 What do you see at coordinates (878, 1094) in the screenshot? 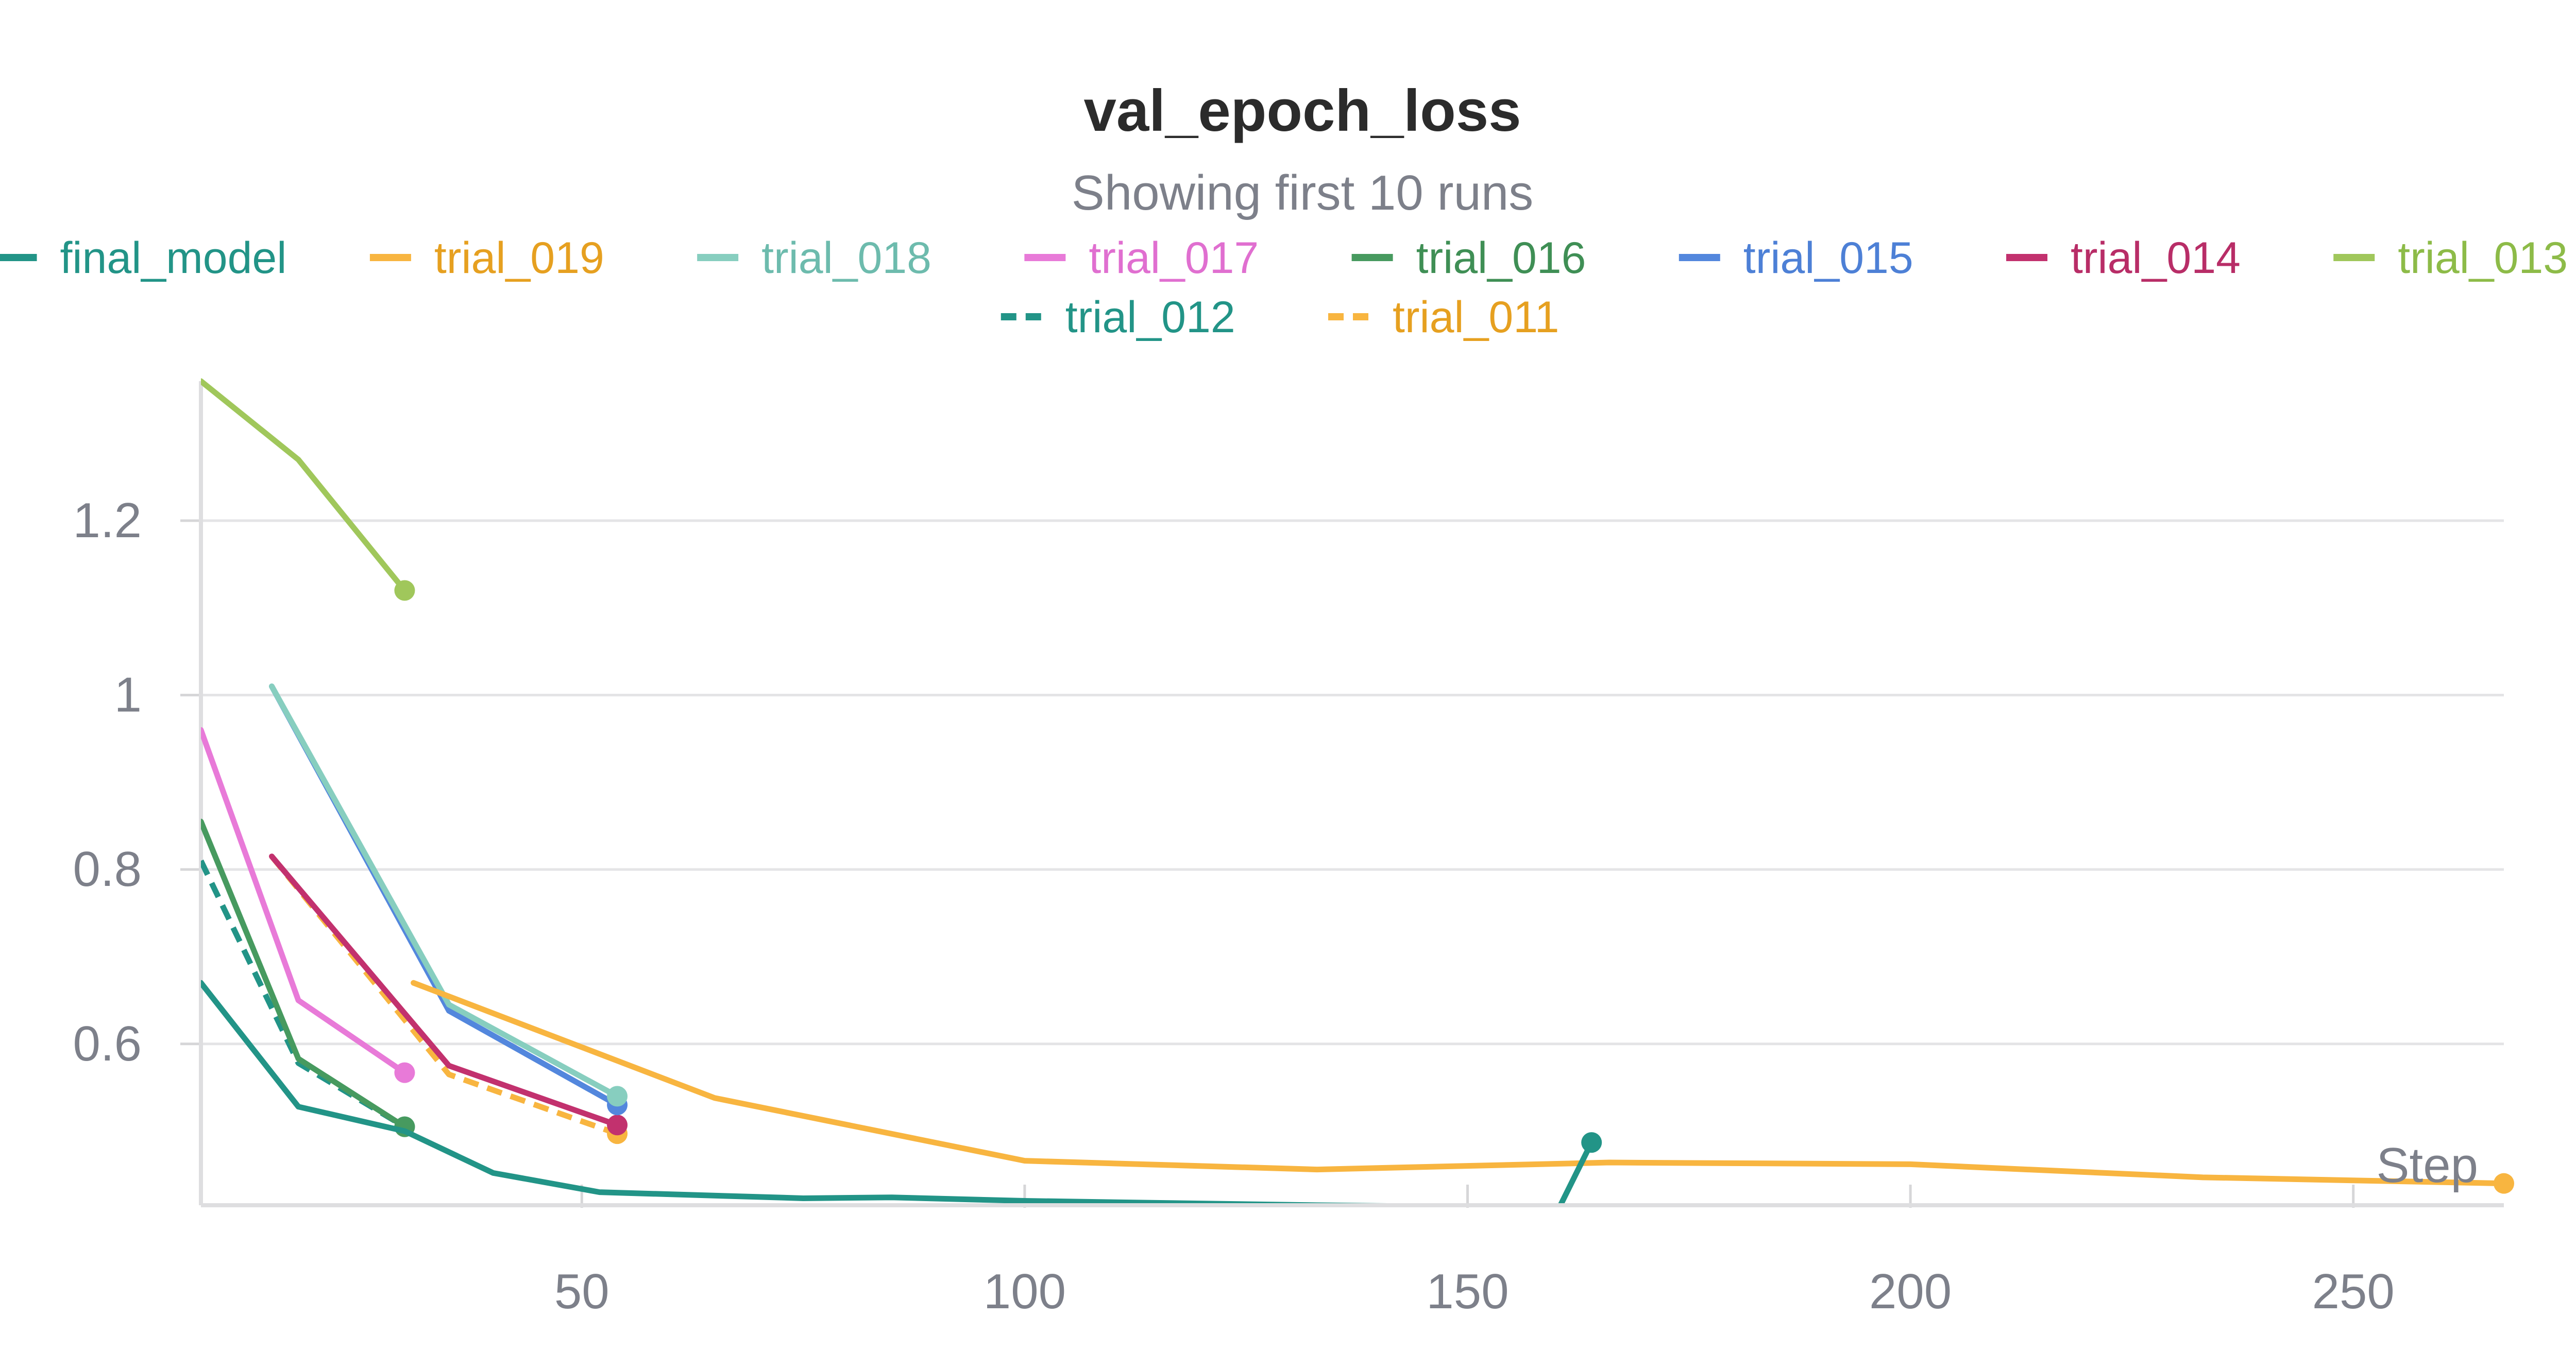
I see `series-line-final-model` at bounding box center [878, 1094].